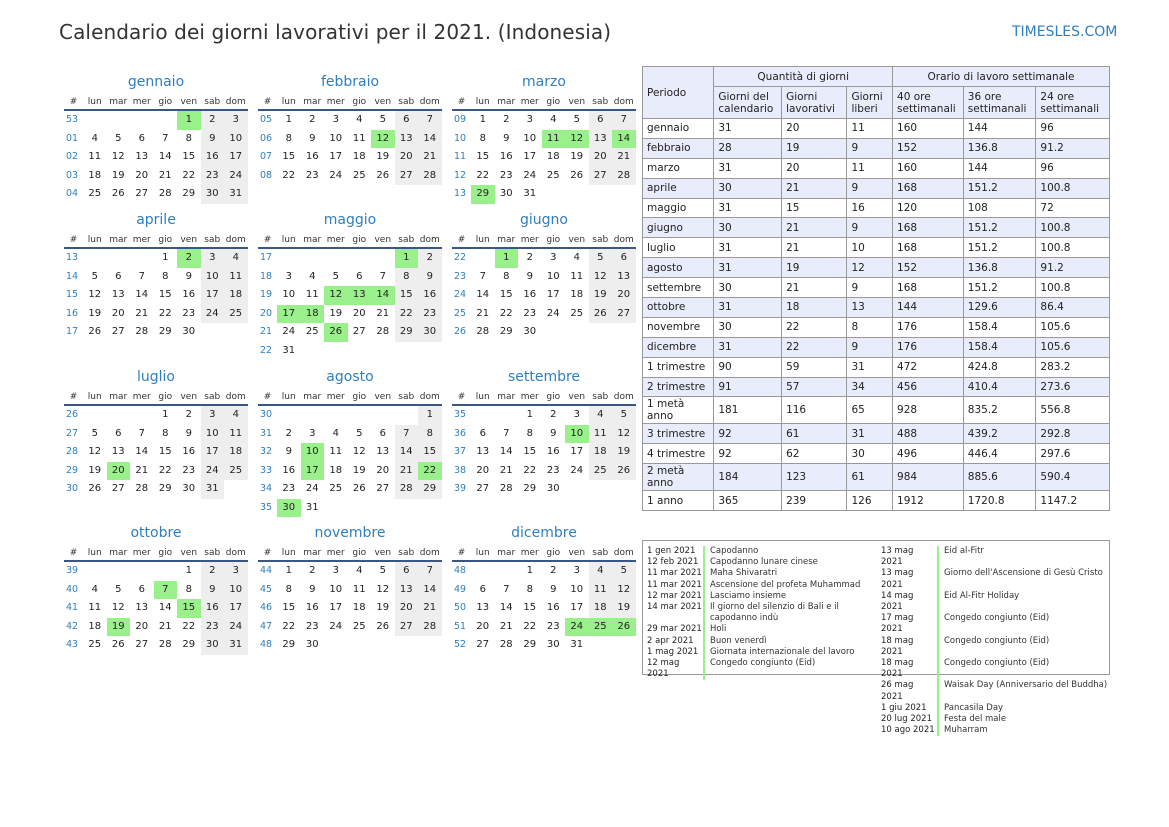  What do you see at coordinates (875, 501) in the screenshot?
I see `table-row: 1 anno 365 239 126 1912 1720.8 1147.2` at bounding box center [875, 501].